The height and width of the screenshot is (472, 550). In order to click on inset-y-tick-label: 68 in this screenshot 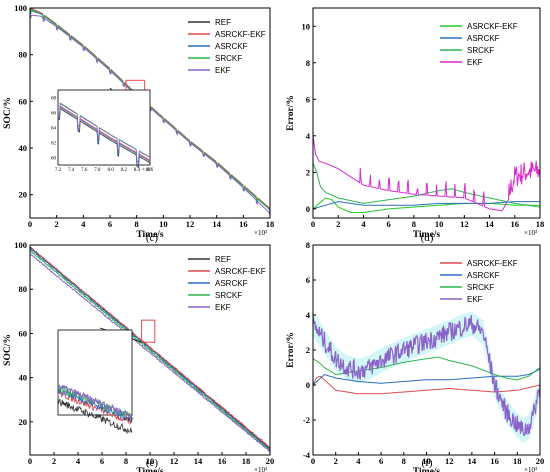, I will do `click(54, 99)`.